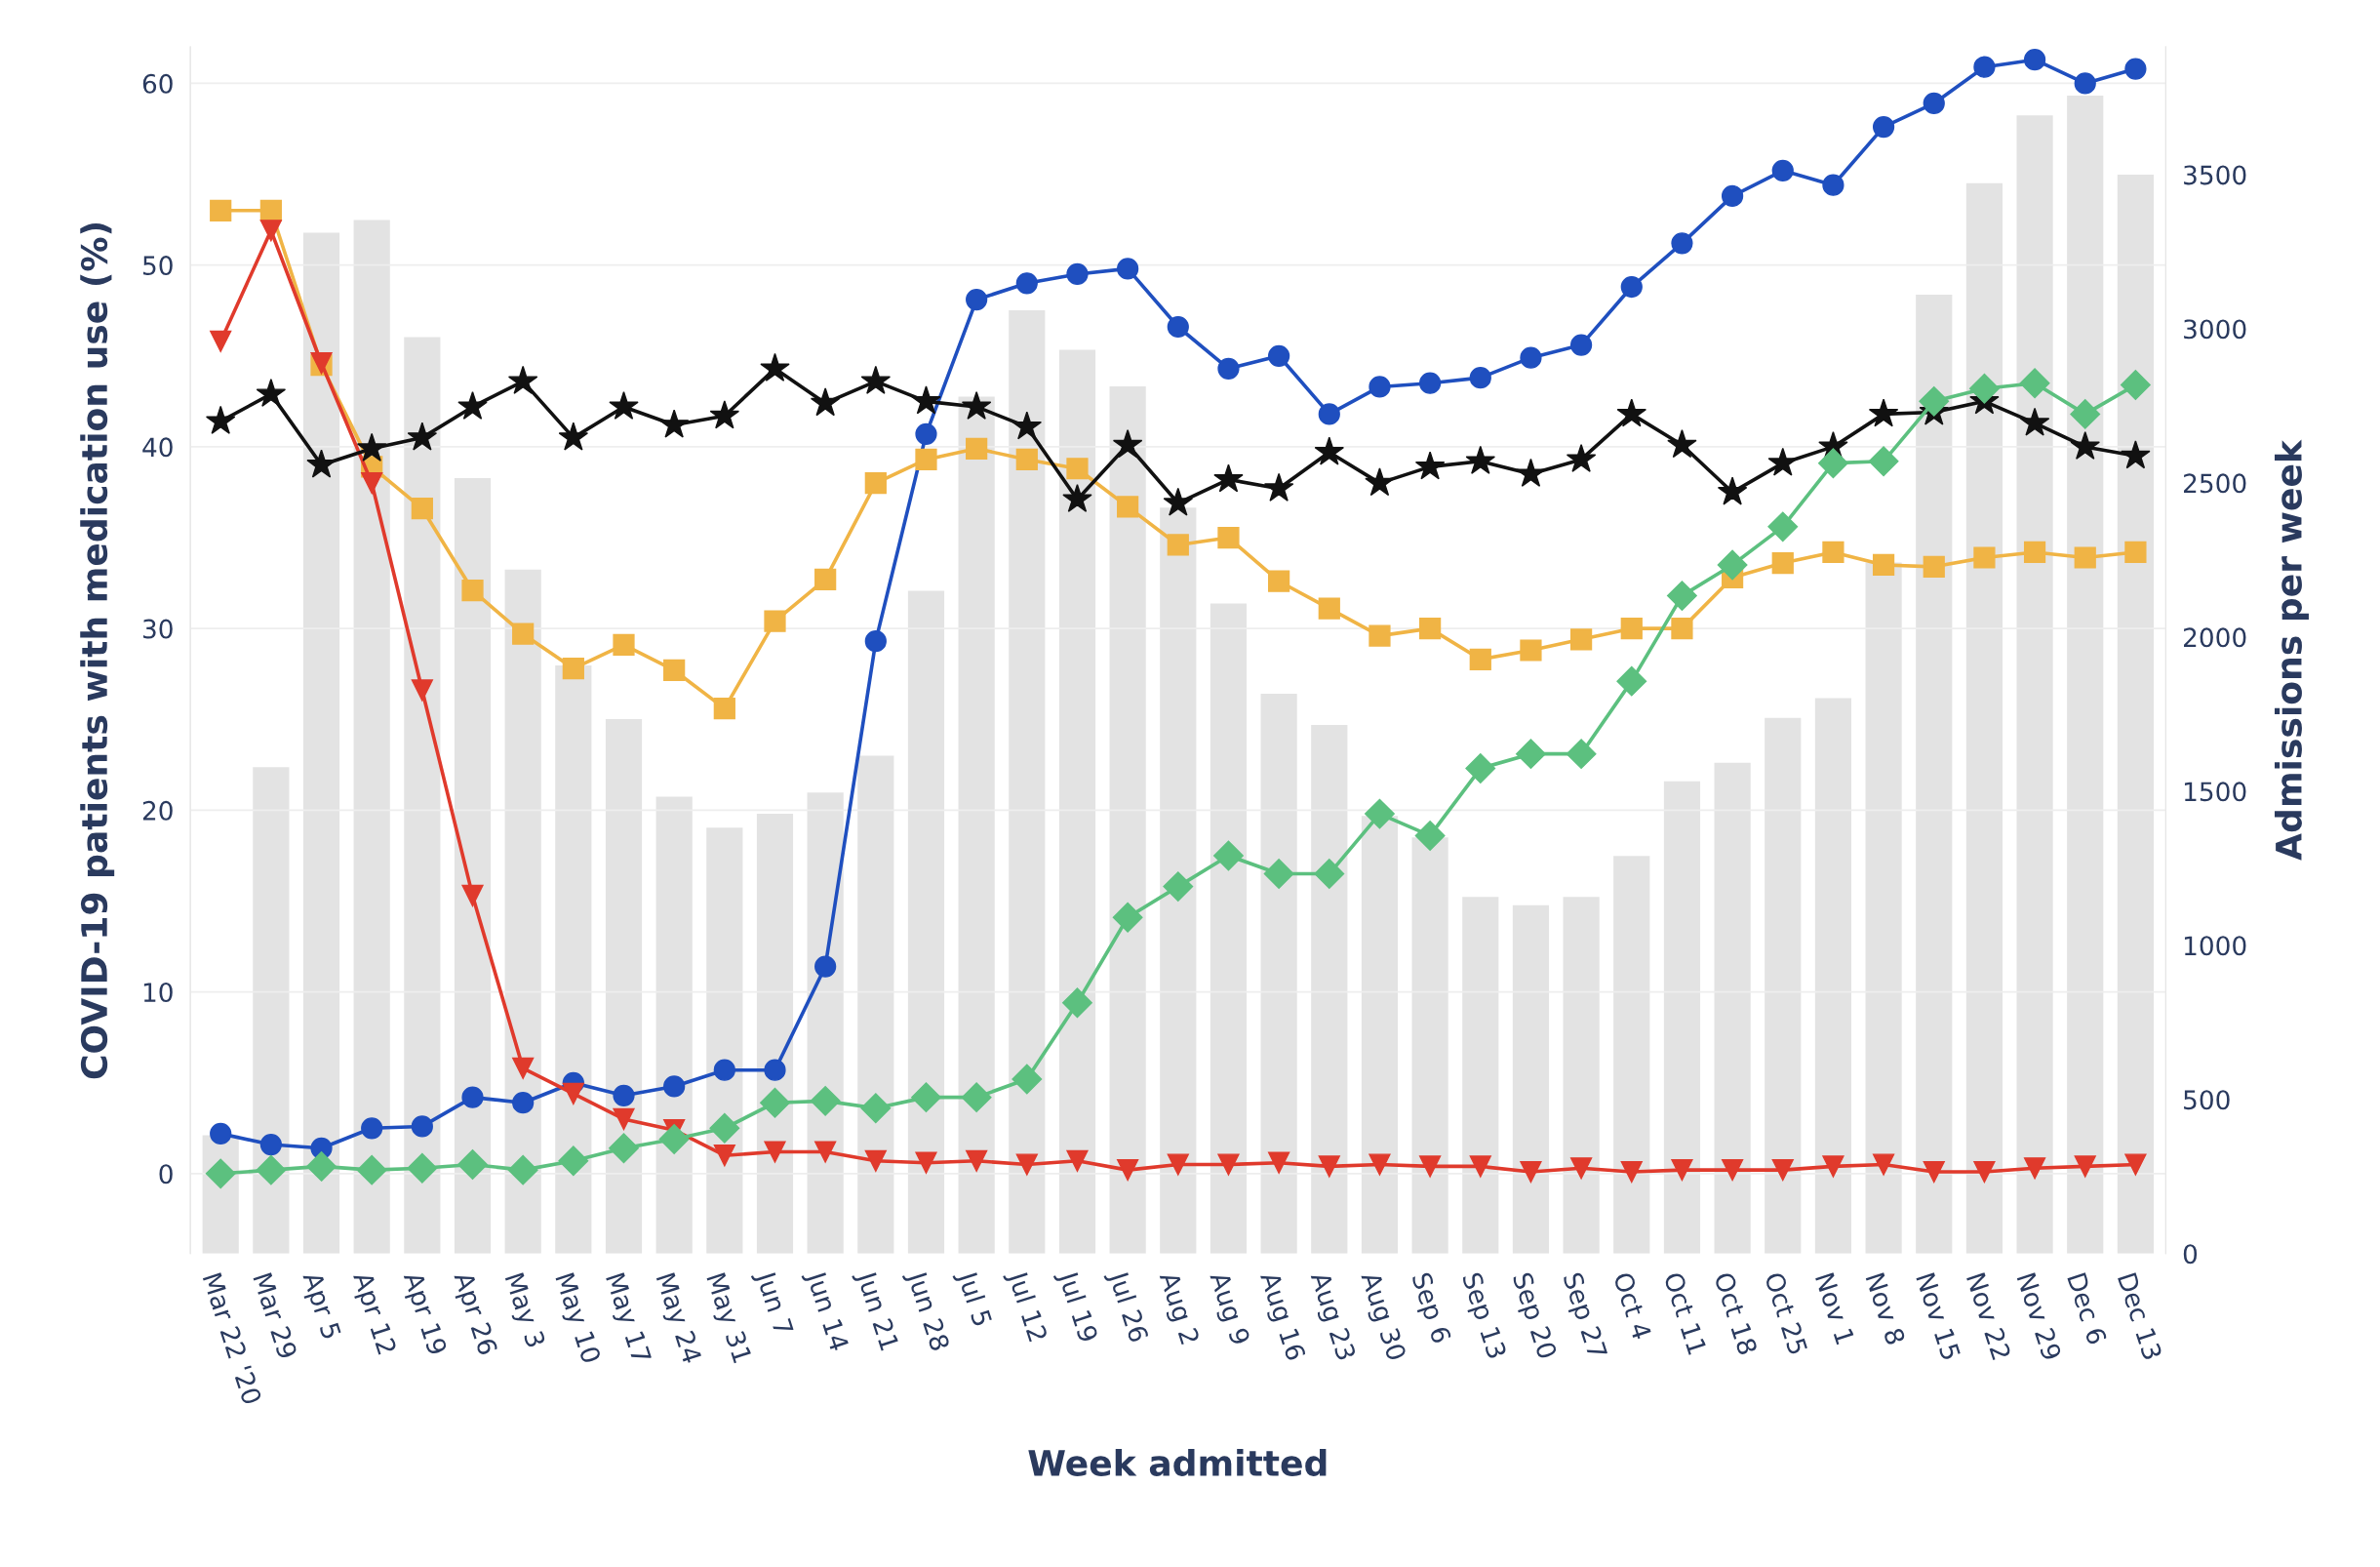  Describe the element at coordinates (2215, 329) in the screenshot. I see `y2-tick-label: 3000` at that location.